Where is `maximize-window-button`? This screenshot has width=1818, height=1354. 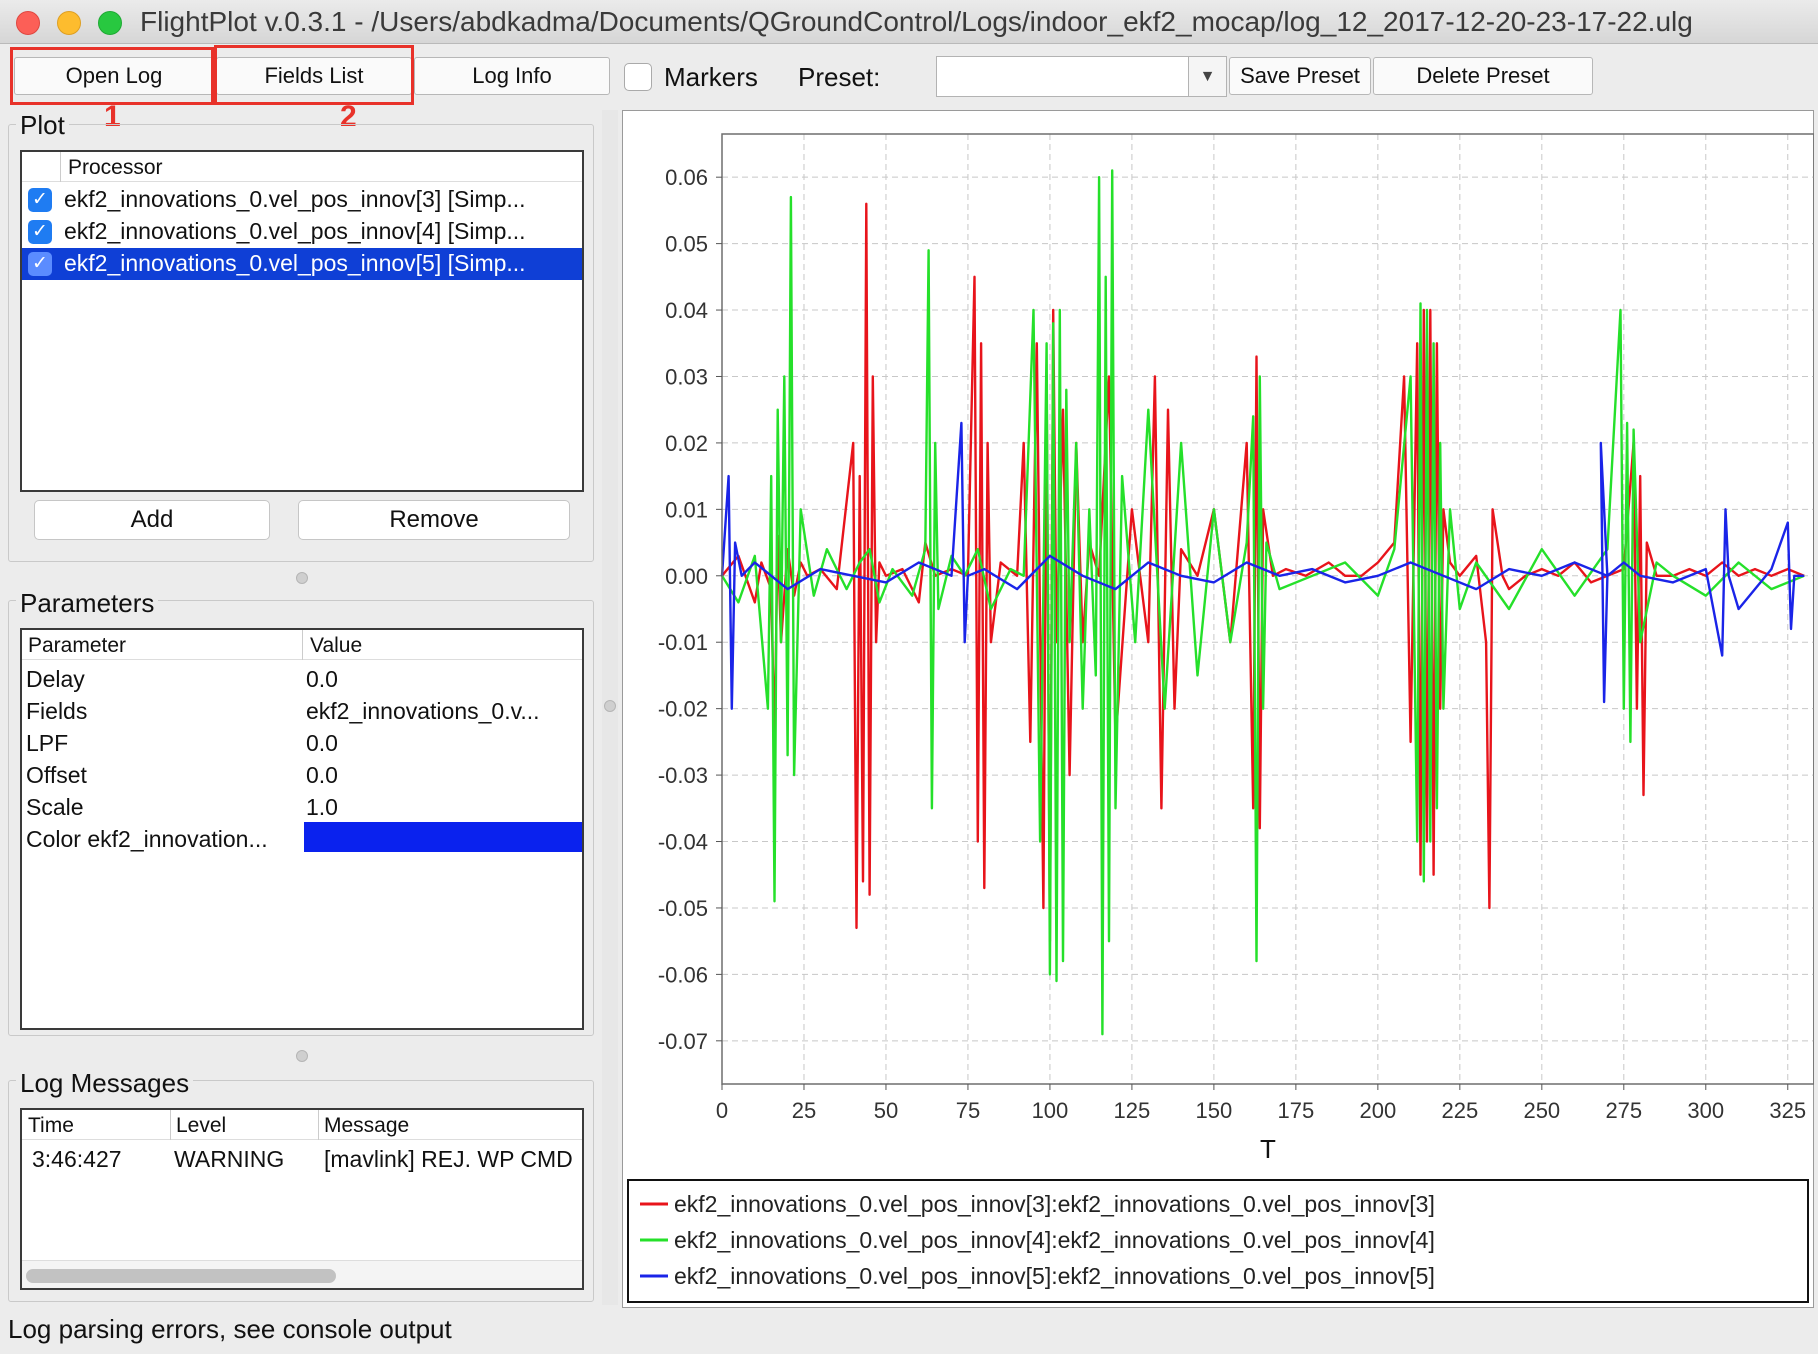
maximize-window-button is located at coordinates (110, 23).